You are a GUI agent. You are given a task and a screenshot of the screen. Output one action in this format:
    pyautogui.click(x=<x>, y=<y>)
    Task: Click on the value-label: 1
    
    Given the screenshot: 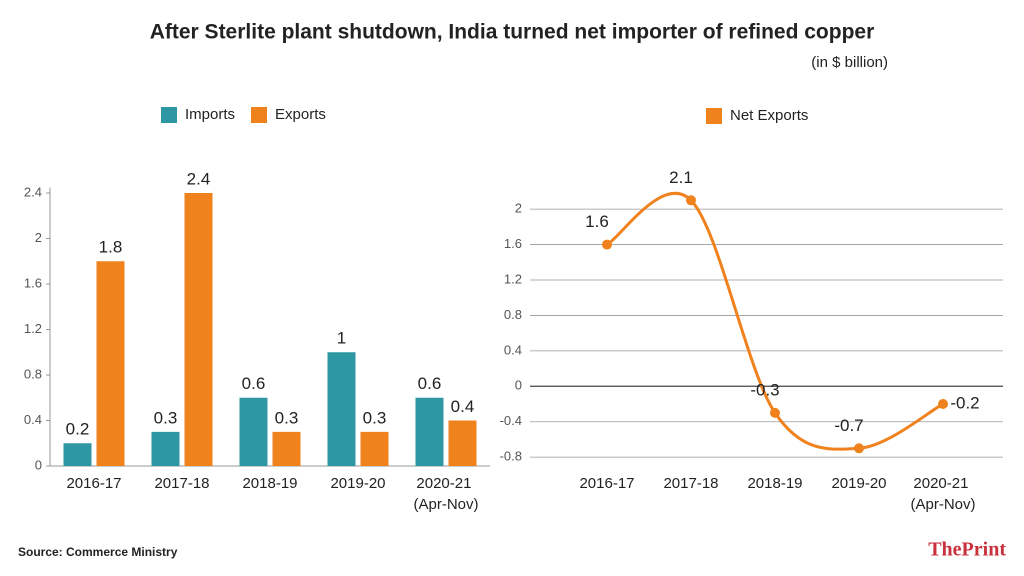 What is the action you would take?
    pyautogui.click(x=341, y=338)
    